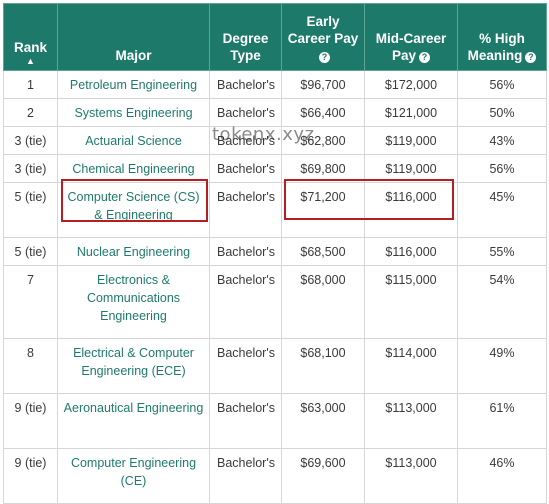 Image resolution: width=549 pixels, height=504 pixels. I want to click on column-header-mid-pay-label: Mid-Career Pay, so click(411, 47).